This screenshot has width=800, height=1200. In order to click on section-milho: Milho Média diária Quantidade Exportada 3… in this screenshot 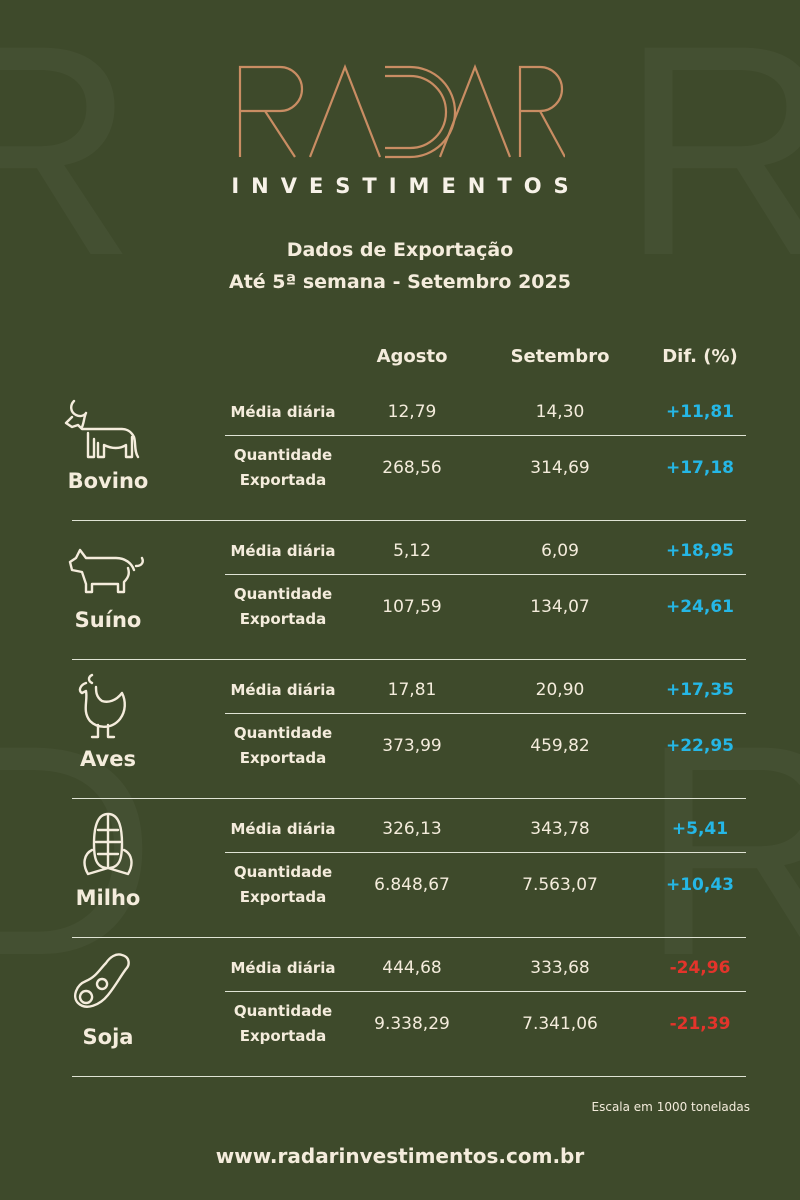, I will do `click(400, 868)`.